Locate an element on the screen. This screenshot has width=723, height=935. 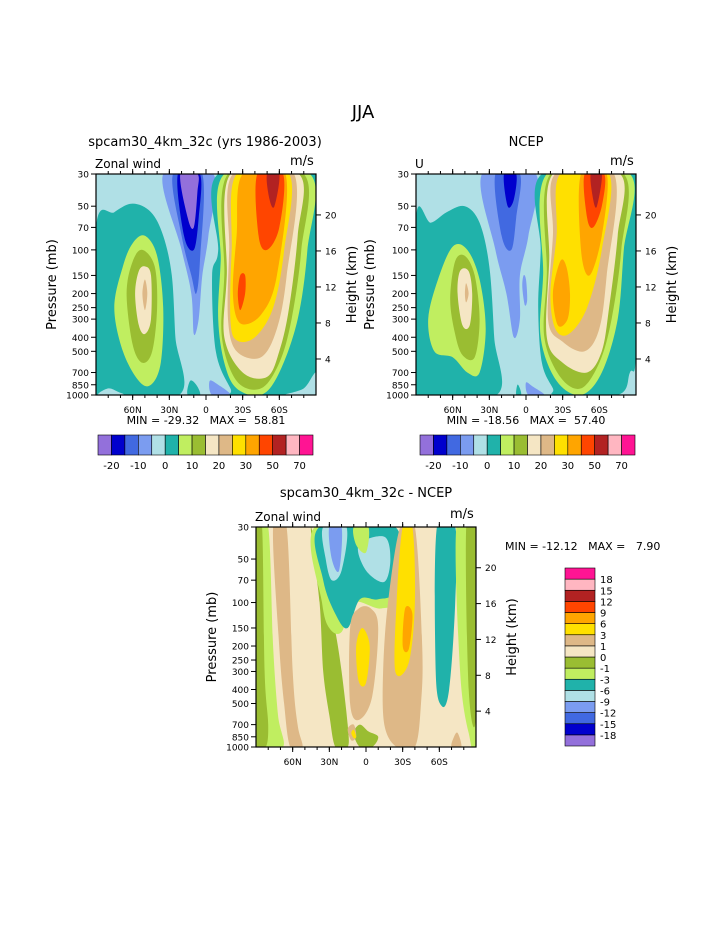
pressure-tick-label: 100 is located at coordinates (240, 604).